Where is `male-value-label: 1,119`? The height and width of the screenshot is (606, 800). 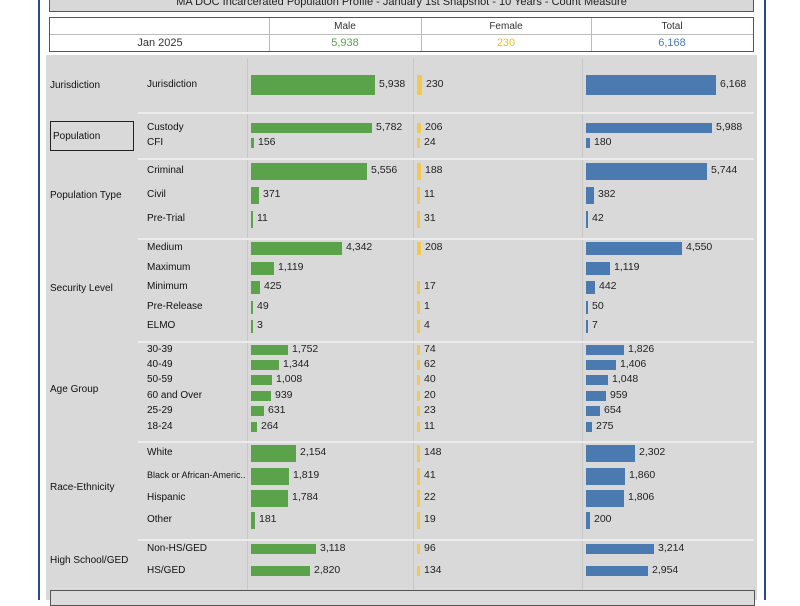 male-value-label: 1,119 is located at coordinates (291, 267).